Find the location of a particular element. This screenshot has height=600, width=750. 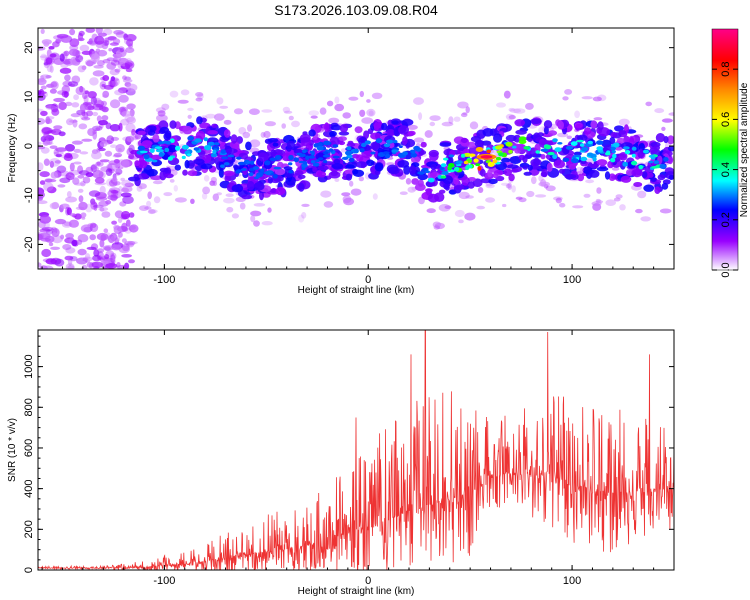

x-tick-label: 0 is located at coordinates (368, 581).